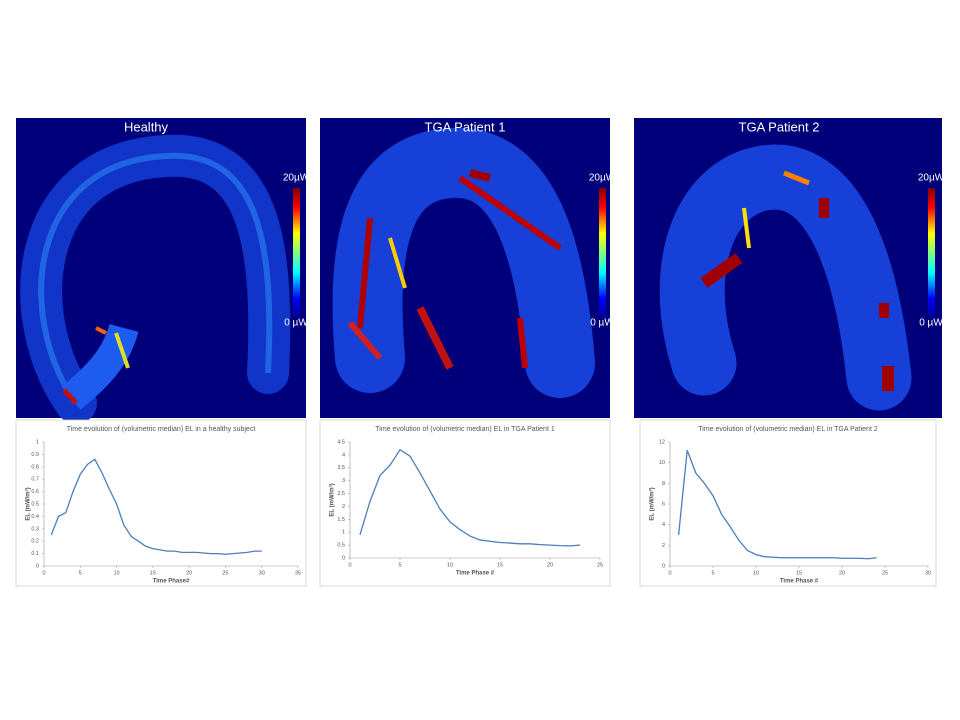 This screenshot has height=720, width=960. I want to click on heatmap: TGA Patient 2 20µW 0 µW, so click(789, 268).